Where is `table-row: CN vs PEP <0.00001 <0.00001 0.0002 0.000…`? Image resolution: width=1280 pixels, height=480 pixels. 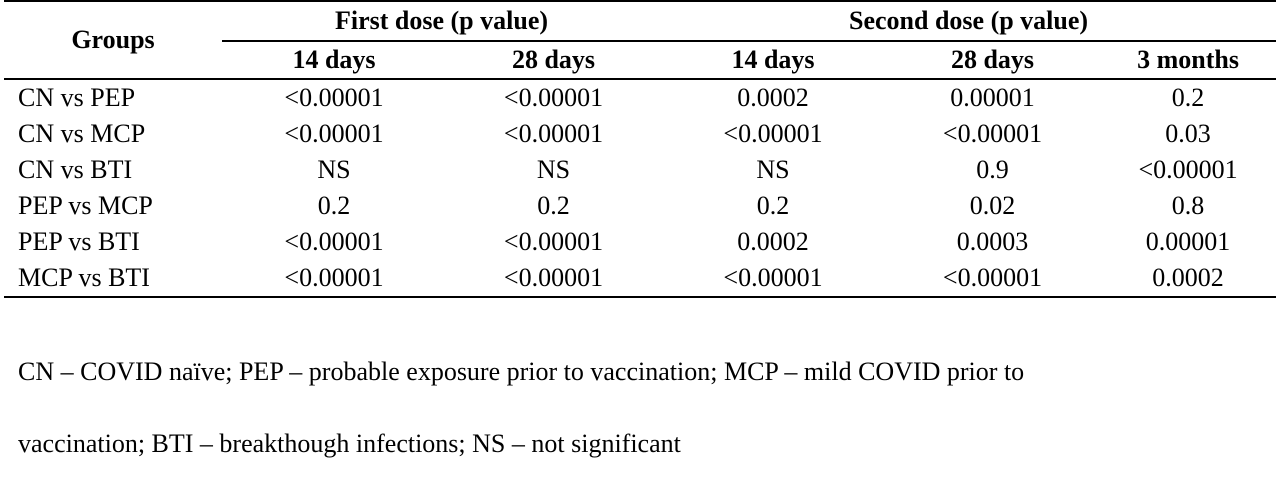
table-row: CN vs PEP <0.00001 <0.00001 0.0002 0.000… is located at coordinates (640, 97).